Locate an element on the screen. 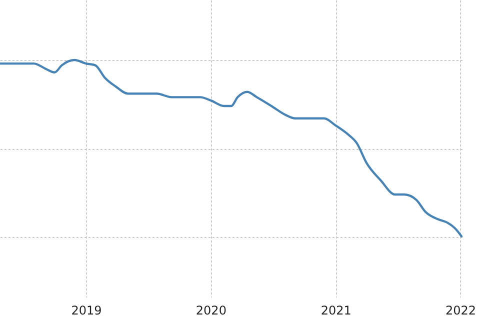  x-tick-label: 2020 is located at coordinates (211, 311).